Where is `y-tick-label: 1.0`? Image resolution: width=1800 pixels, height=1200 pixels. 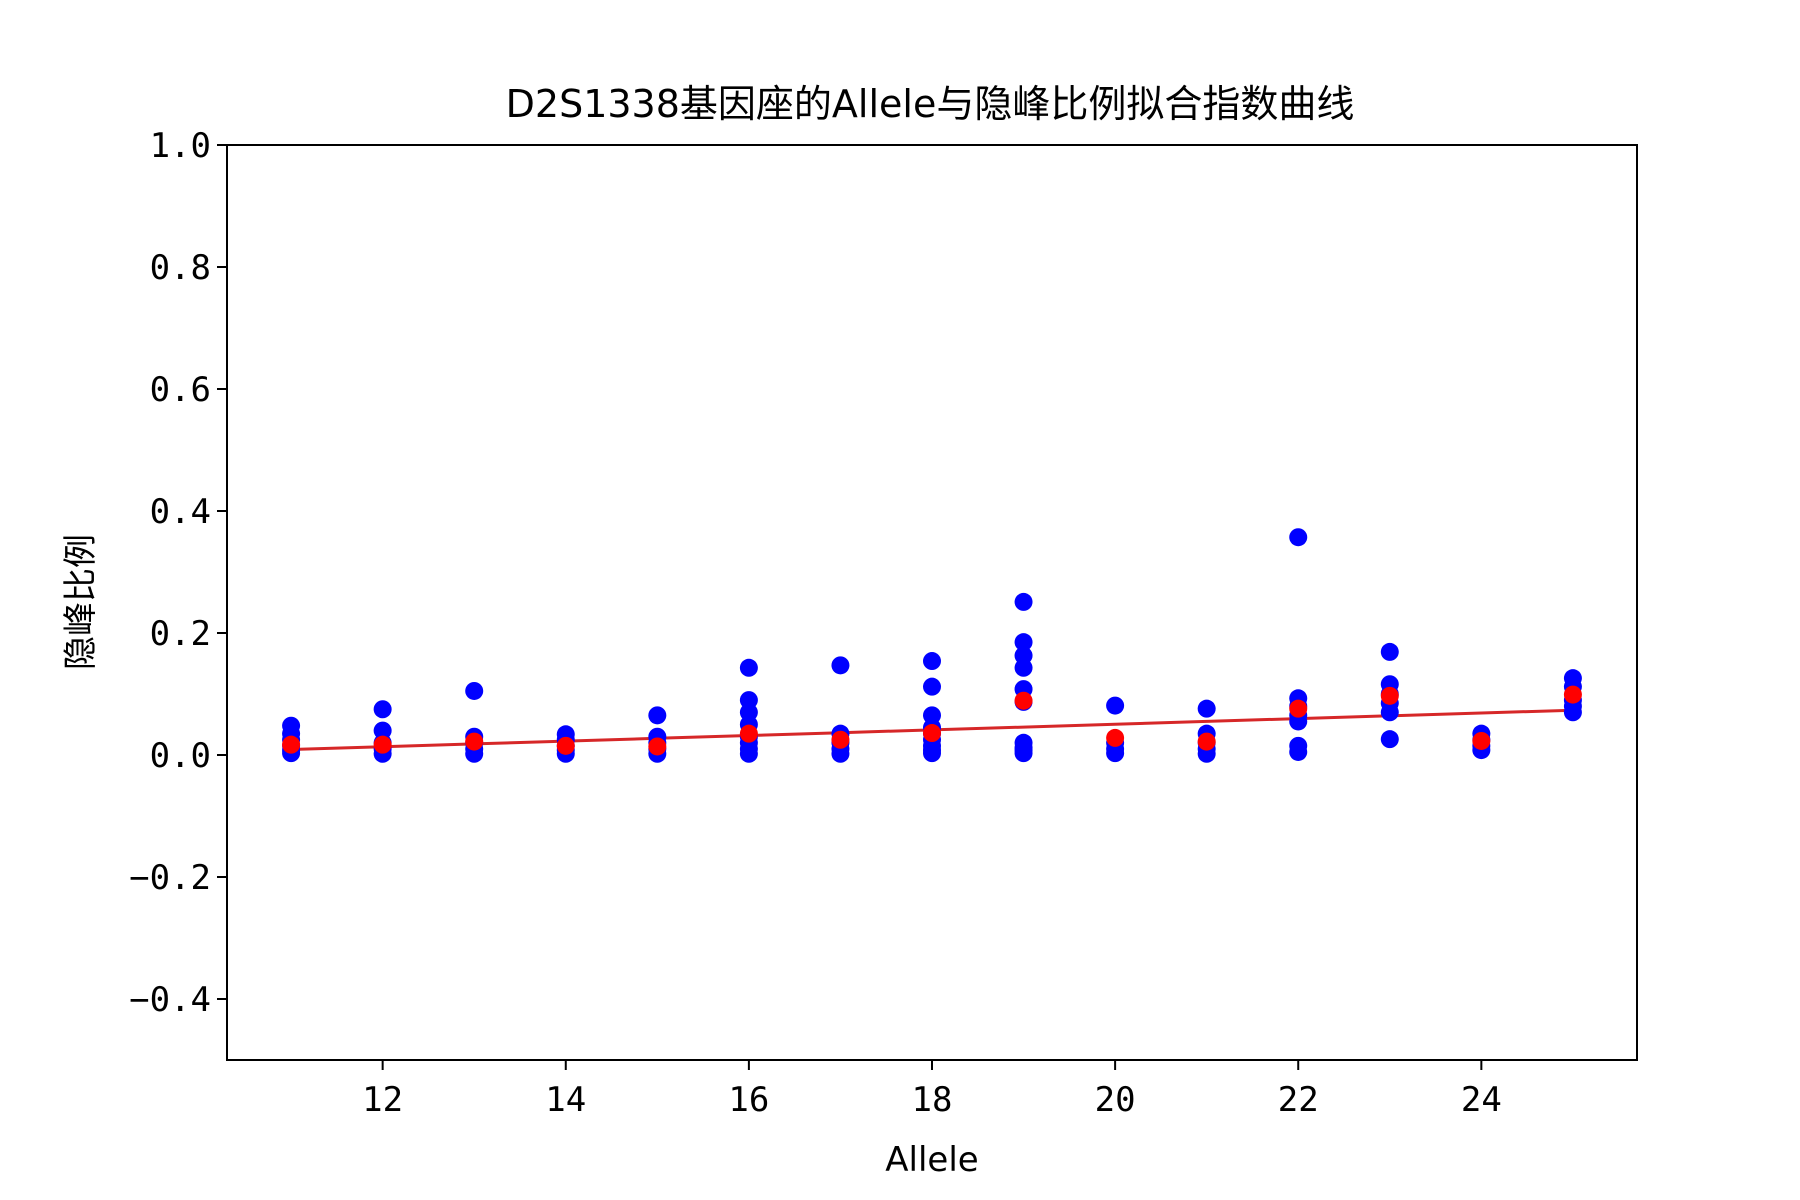
y-tick-label: 1.0 is located at coordinates (180, 146).